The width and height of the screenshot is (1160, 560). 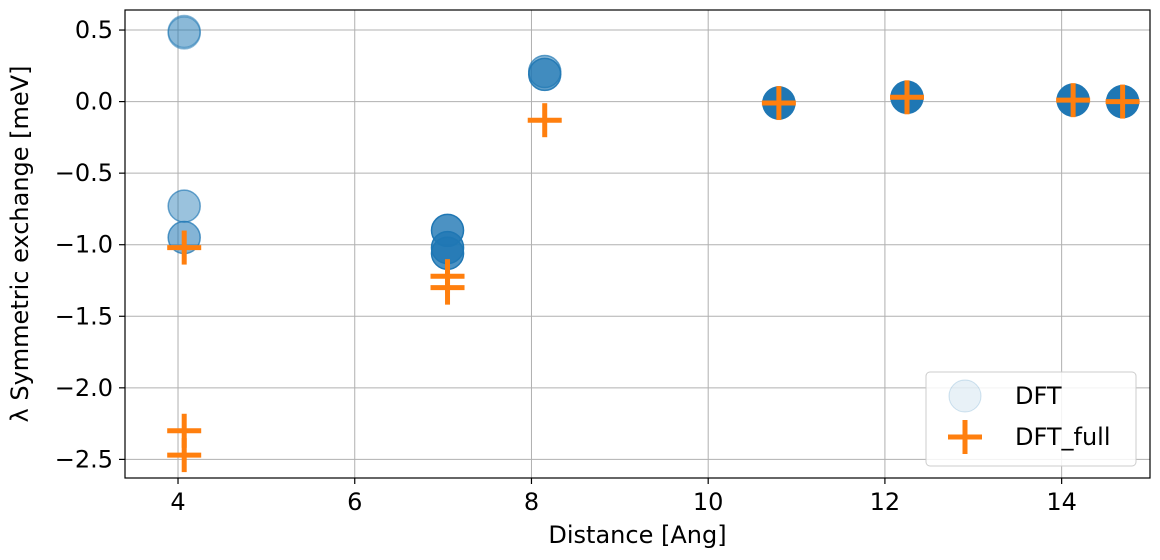 I want to click on legend-plus, so click(x=965, y=437).